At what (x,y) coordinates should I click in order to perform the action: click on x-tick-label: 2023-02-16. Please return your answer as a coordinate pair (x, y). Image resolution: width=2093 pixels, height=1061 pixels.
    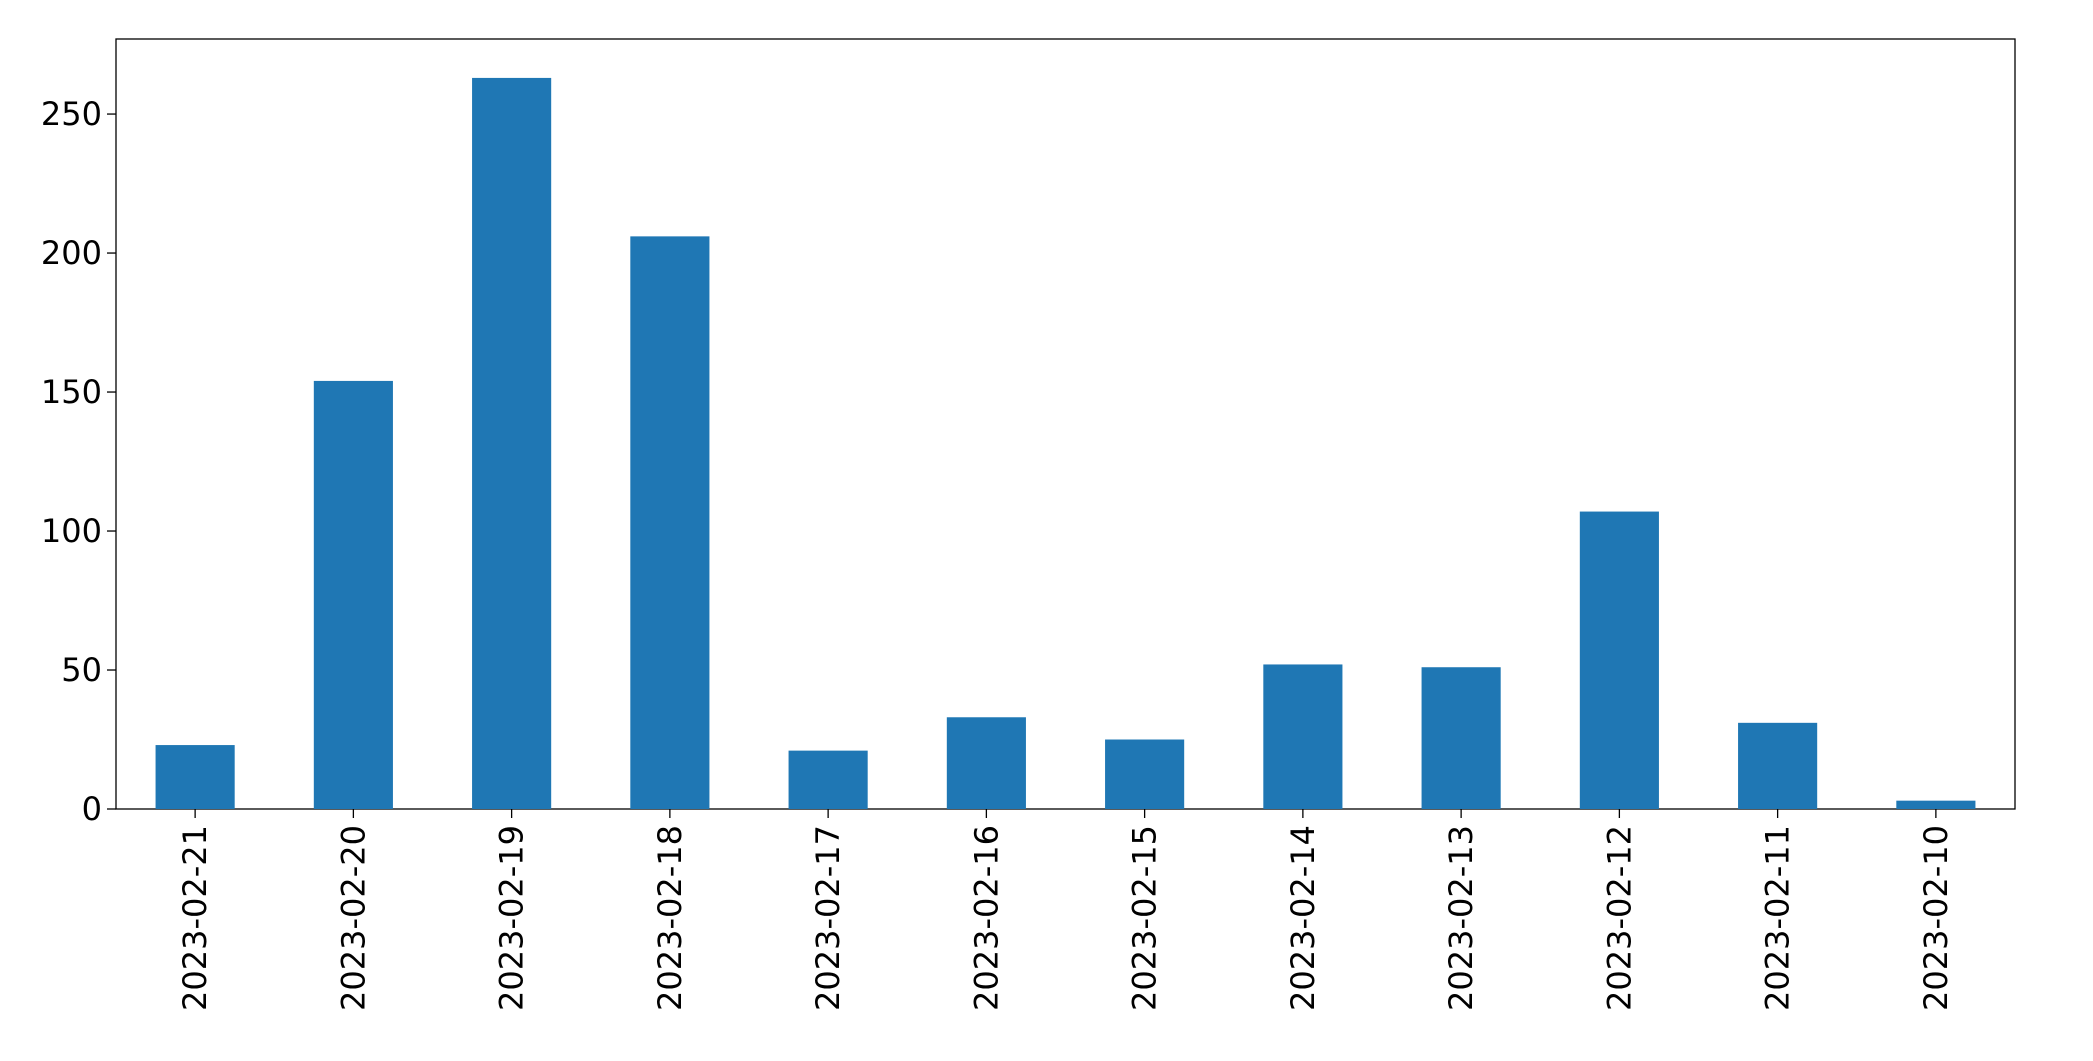
    Looking at the image, I should click on (986, 918).